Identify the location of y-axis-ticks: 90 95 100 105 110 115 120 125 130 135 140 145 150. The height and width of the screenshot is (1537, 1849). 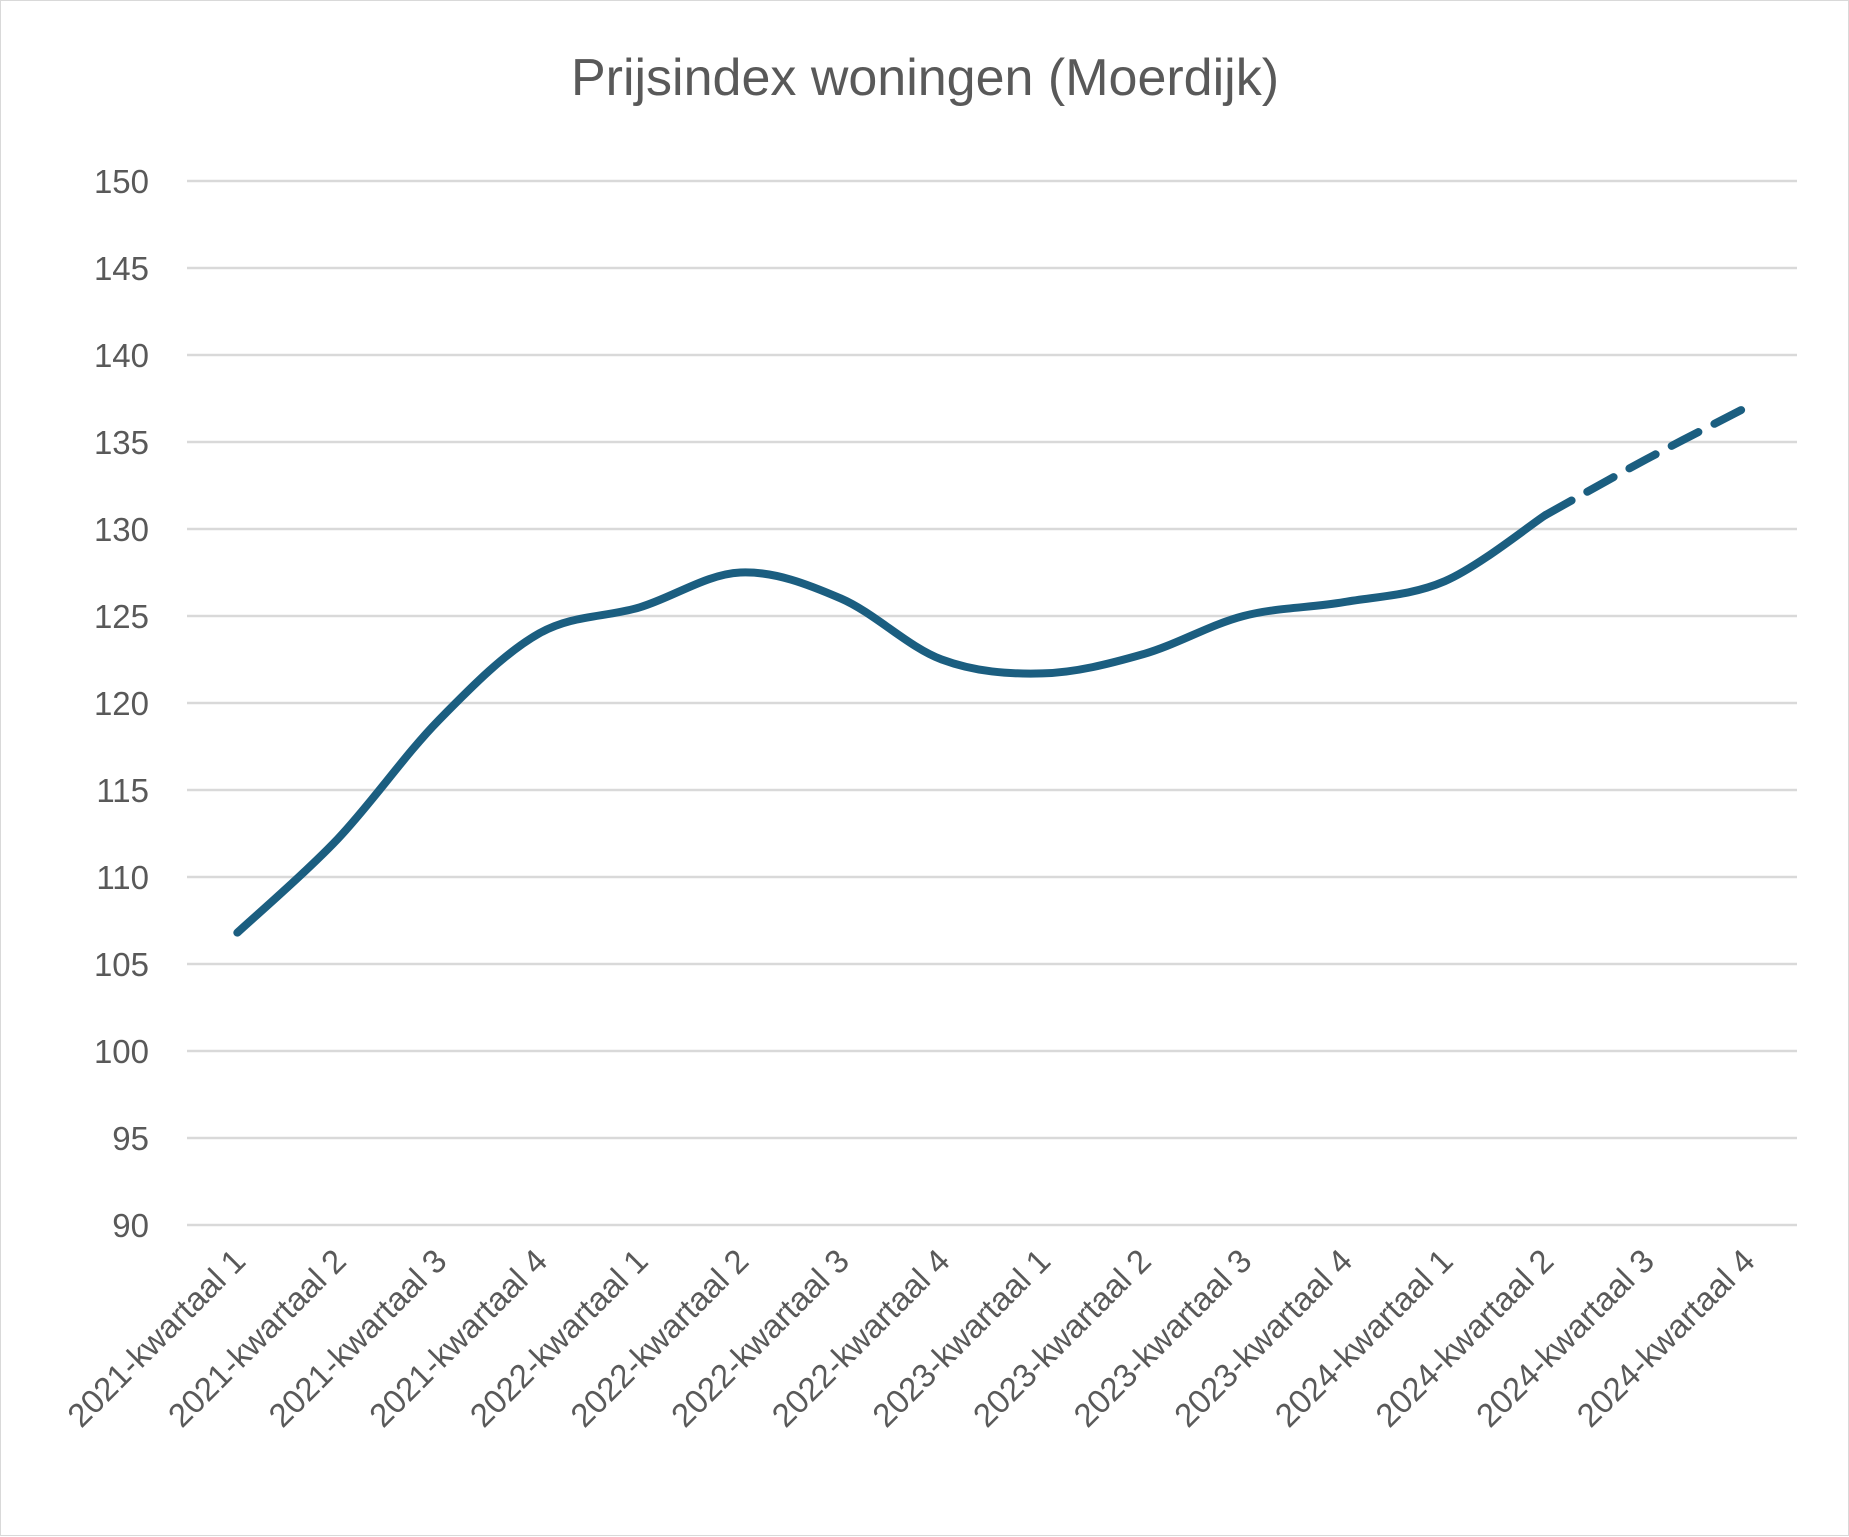
(121, 703).